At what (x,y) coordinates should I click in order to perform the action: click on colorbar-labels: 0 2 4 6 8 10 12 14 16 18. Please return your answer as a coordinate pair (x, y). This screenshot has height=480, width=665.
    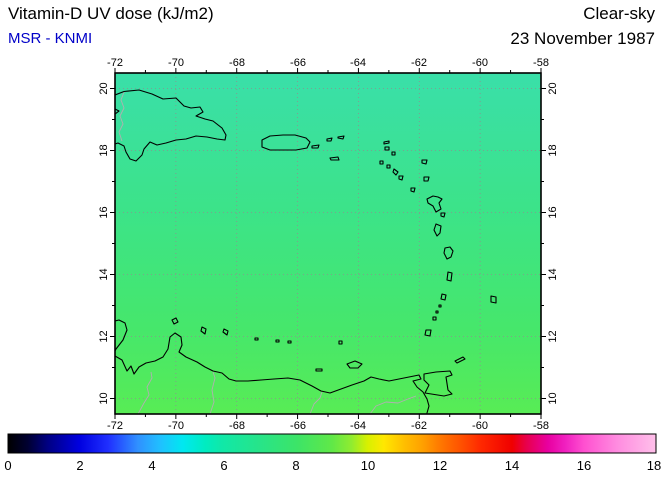
    Looking at the image, I should click on (332, 465).